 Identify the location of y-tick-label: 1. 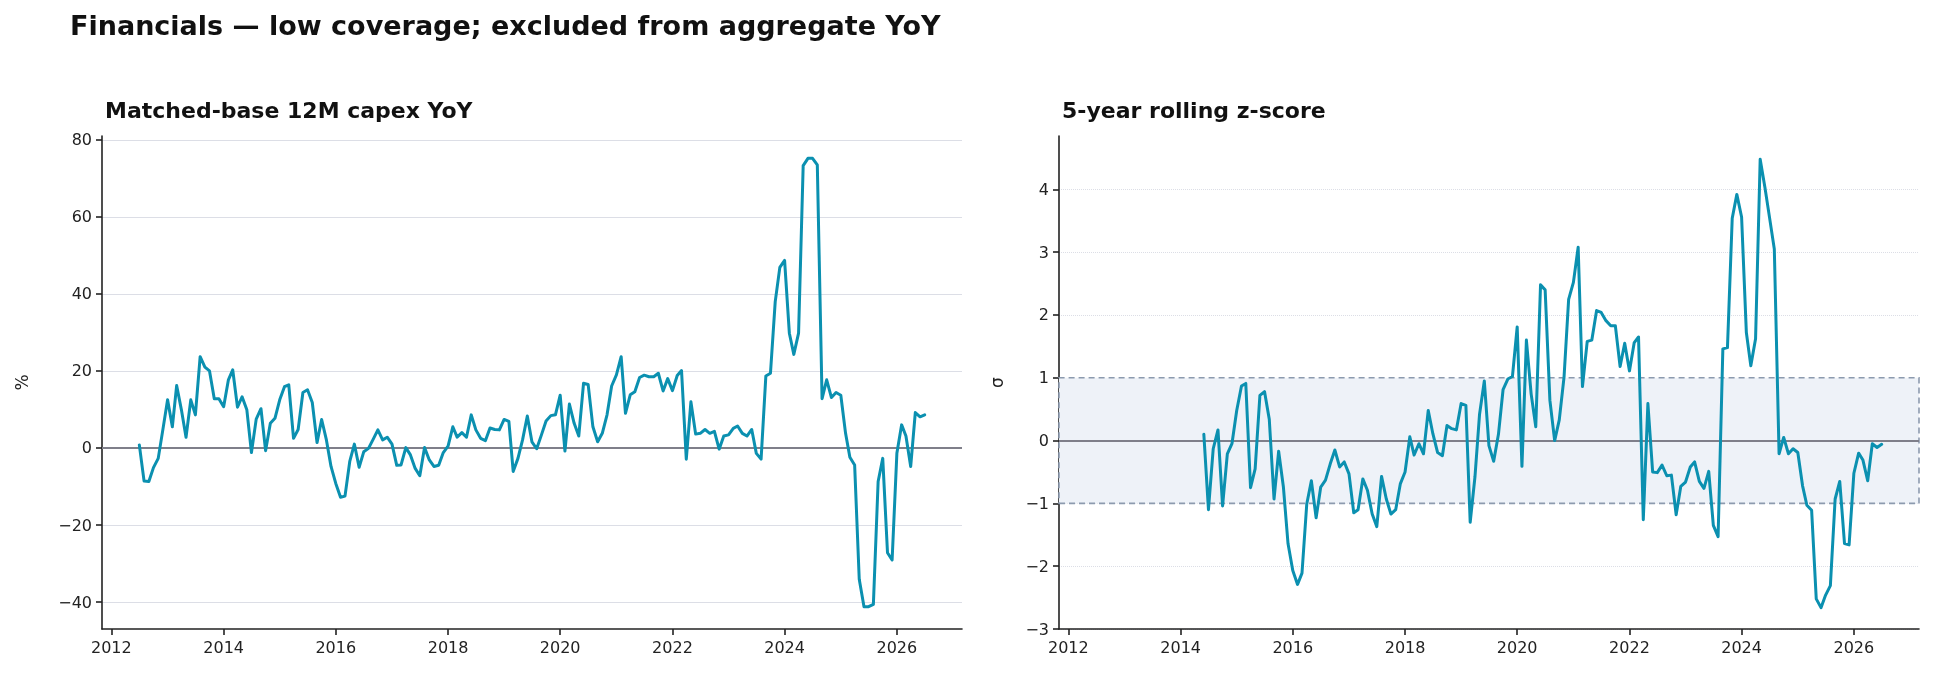
(1043, 378).